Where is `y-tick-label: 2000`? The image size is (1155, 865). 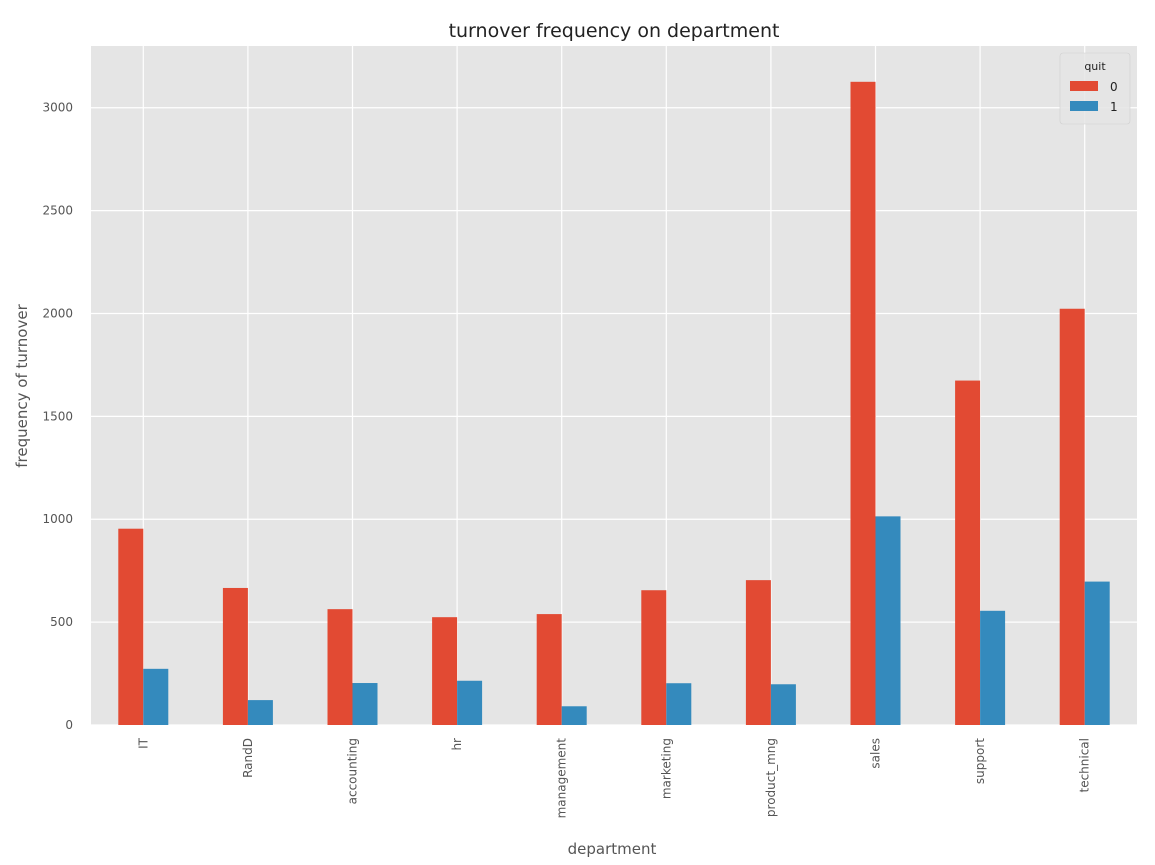
y-tick-label: 2000 is located at coordinates (57, 313).